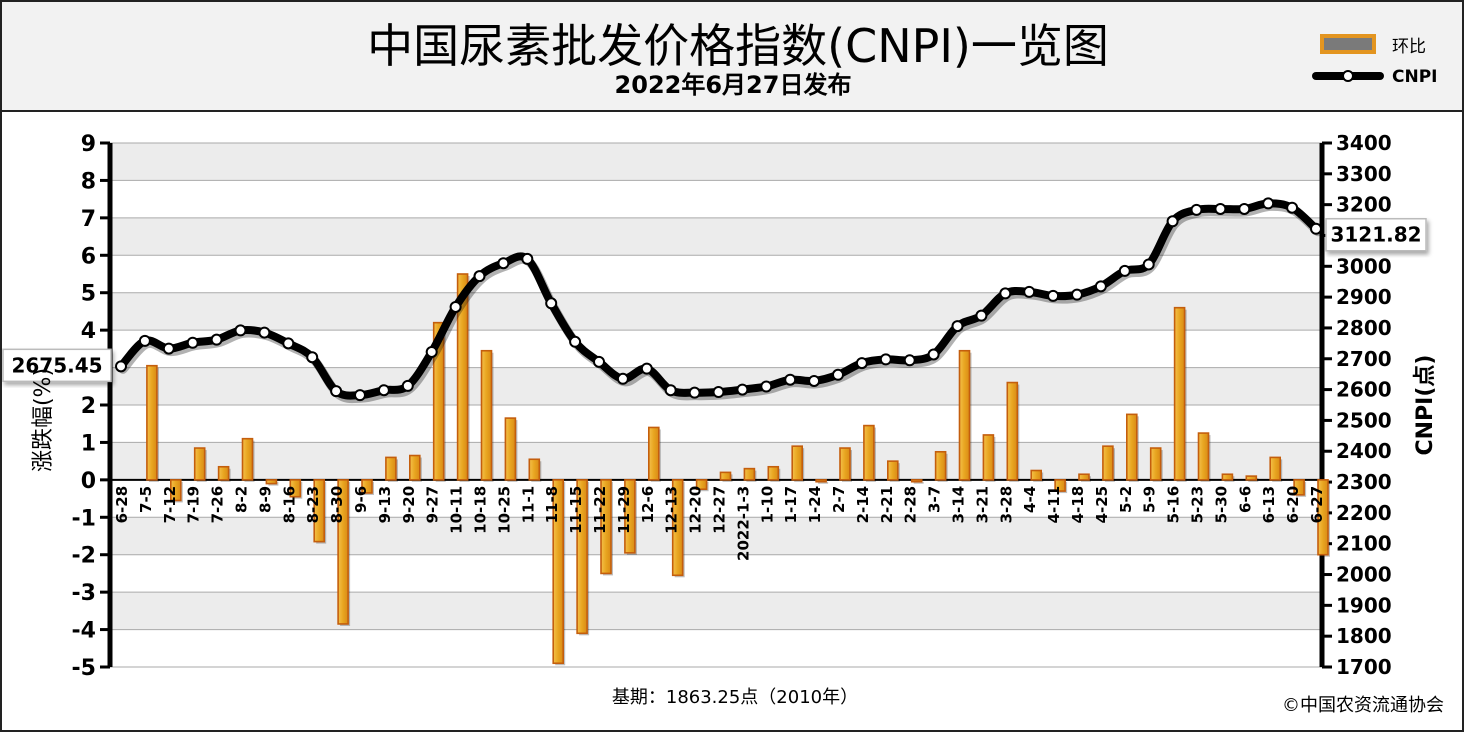  I want to click on x-tick-label: 5-9, so click(1150, 499).